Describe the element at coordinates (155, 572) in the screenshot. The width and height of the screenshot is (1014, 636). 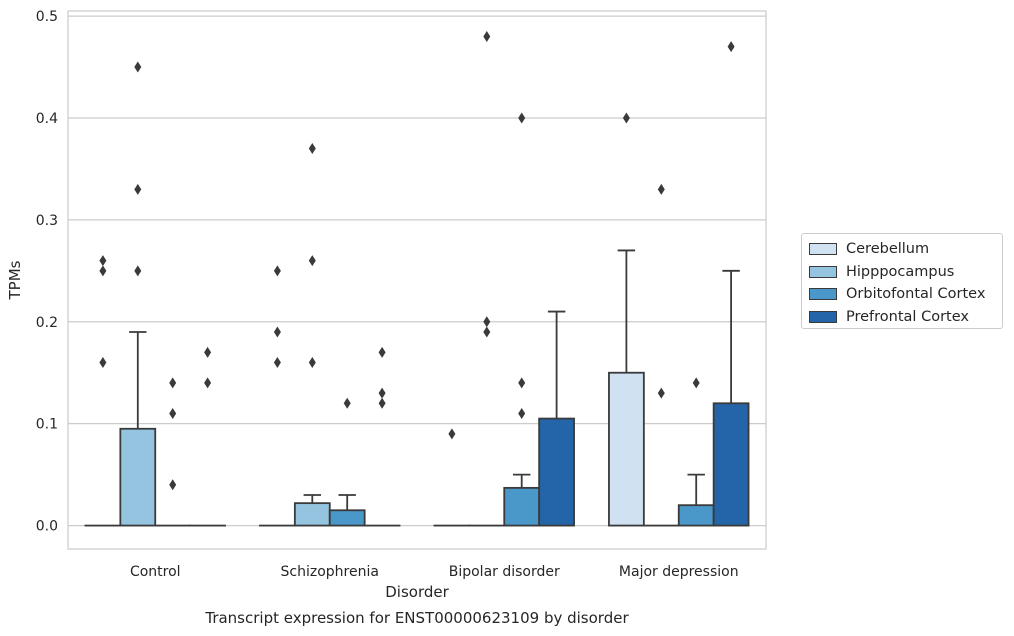
I see `x-tick-label: Control` at that location.